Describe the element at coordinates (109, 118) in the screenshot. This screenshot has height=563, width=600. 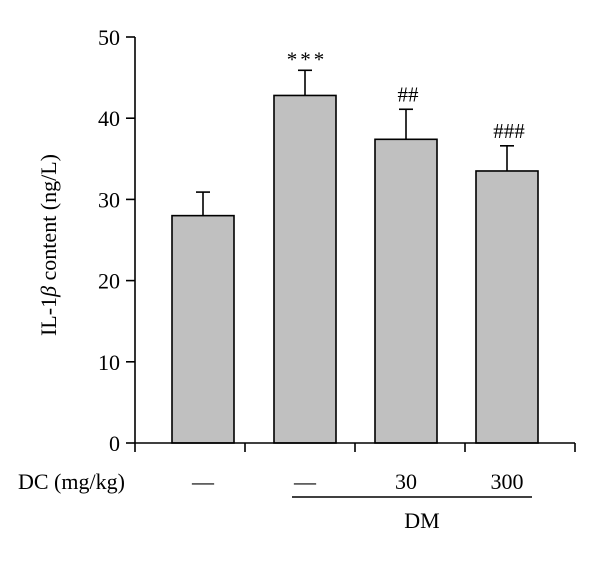
I see `y-tick-label: 40` at that location.